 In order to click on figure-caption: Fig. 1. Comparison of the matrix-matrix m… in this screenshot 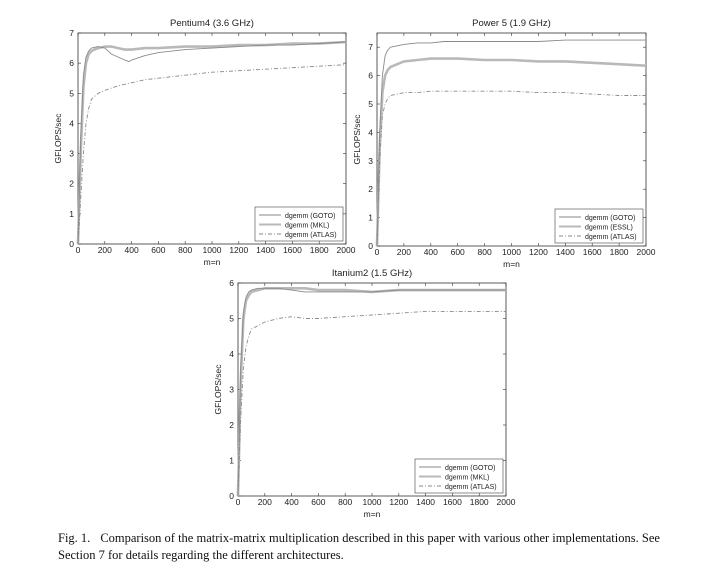, I will do `click(363, 547)`.